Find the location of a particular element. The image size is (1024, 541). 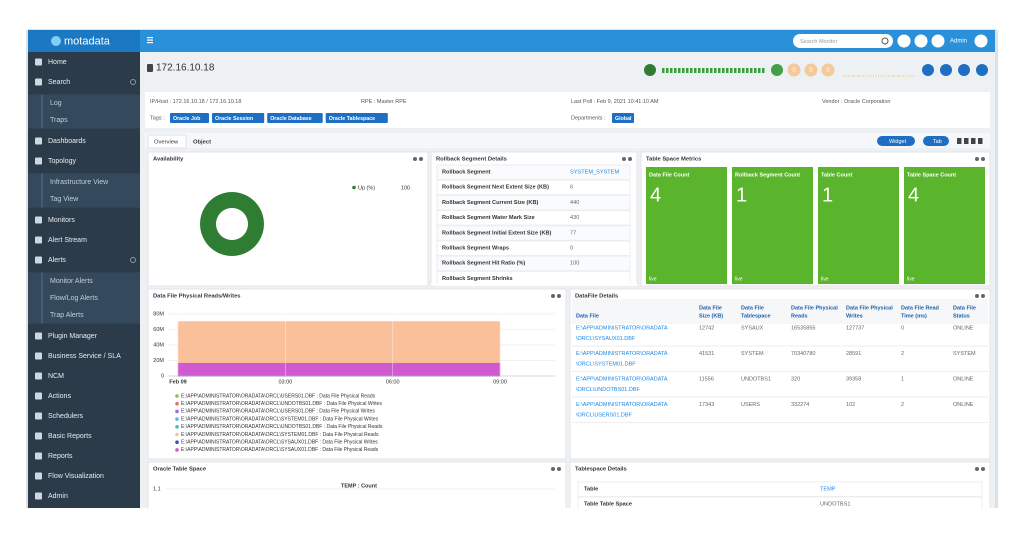

row-value: UNDOTBS1 is located at coordinates (835, 504).